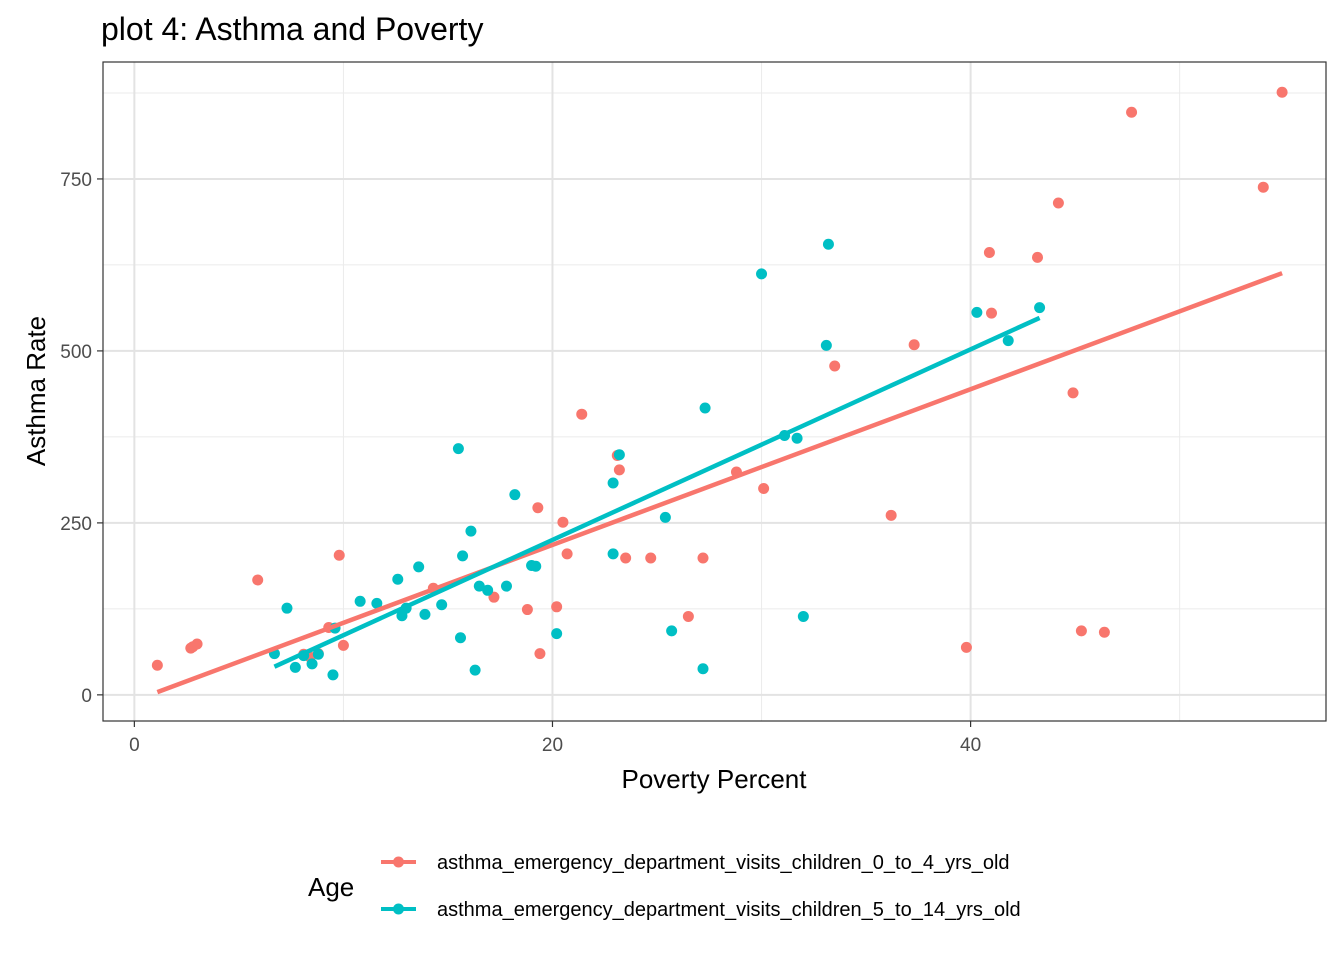 The width and height of the screenshot is (1344, 960). I want to click on y-axis-title: Asthma Rate, so click(36, 391).